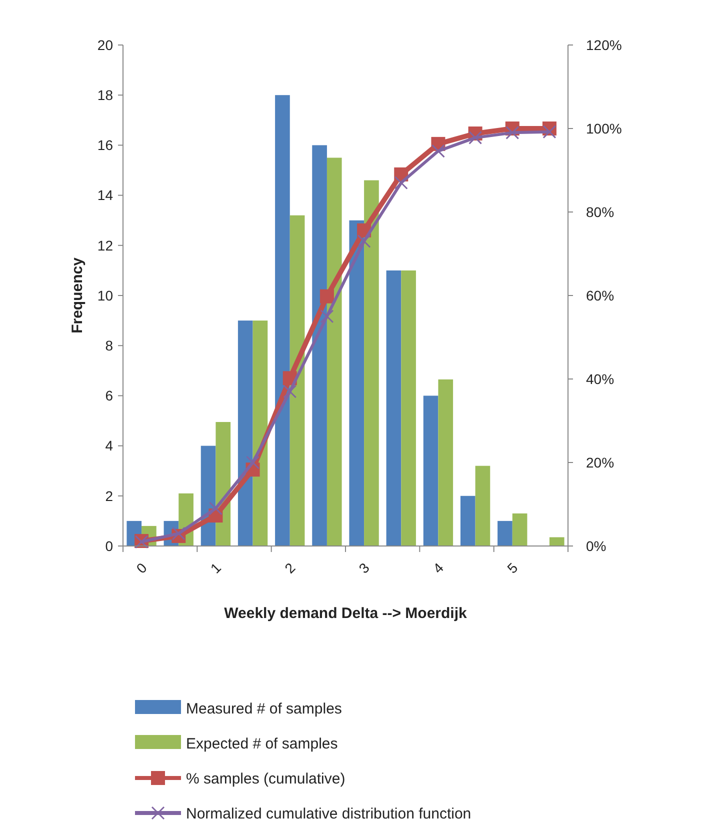 The width and height of the screenshot is (702, 839). Describe the element at coordinates (600, 462) in the screenshot. I see `y2-tick-label: 20%` at that location.